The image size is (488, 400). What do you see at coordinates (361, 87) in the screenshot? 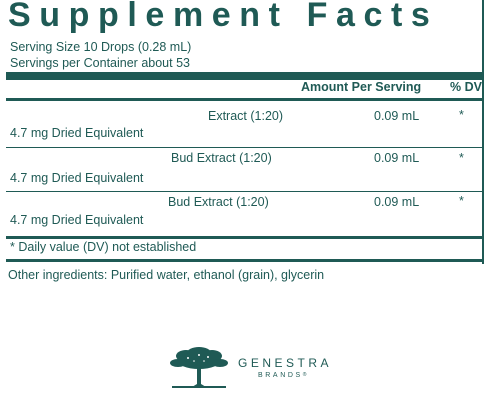
I see `amount-per-serving-header: Amount Per Serving` at bounding box center [361, 87].